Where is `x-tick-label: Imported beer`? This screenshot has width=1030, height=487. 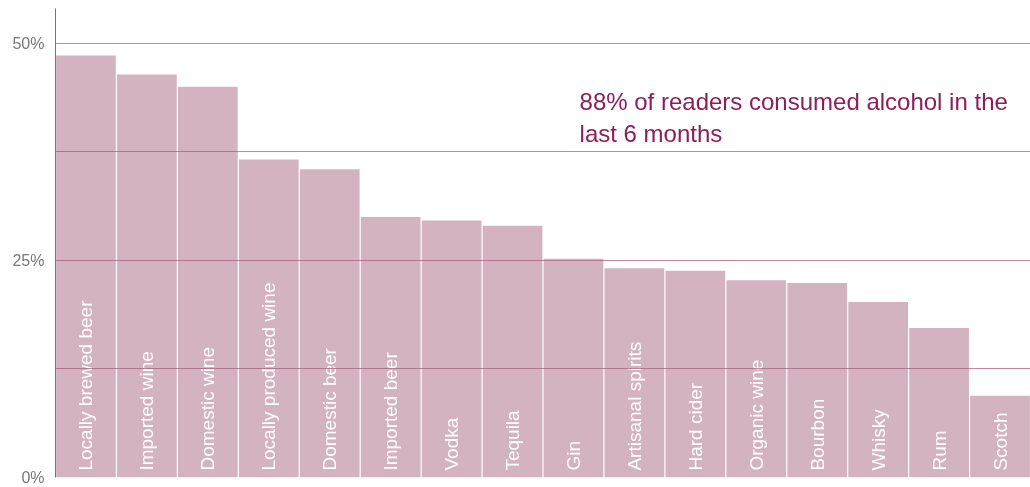 x-tick-label: Imported beer is located at coordinates (391, 411).